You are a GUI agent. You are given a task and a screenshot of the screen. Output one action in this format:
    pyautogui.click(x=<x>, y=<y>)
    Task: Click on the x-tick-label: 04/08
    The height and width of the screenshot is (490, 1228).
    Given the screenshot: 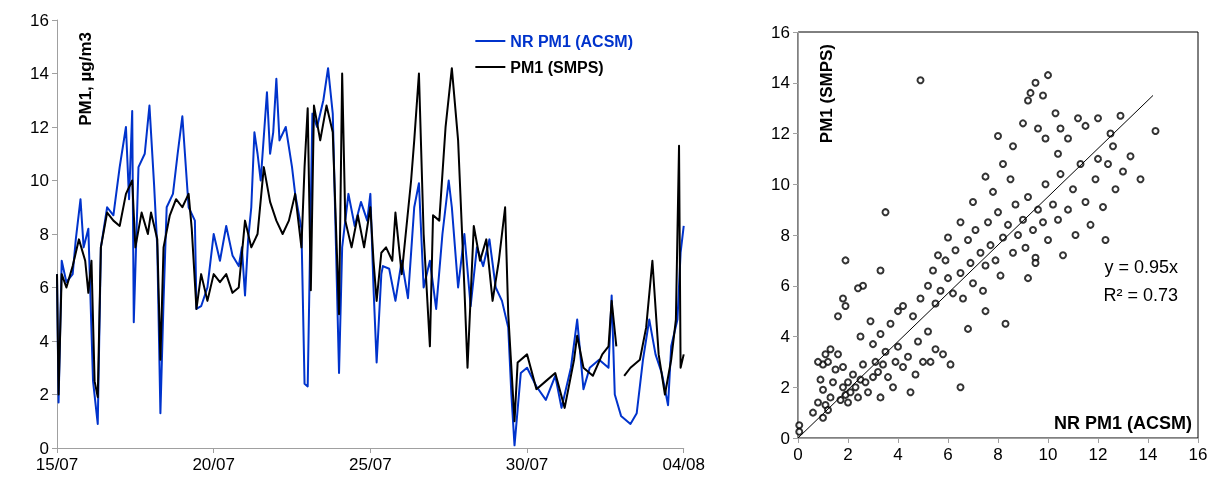 What is the action you would take?
    pyautogui.click(x=683, y=464)
    